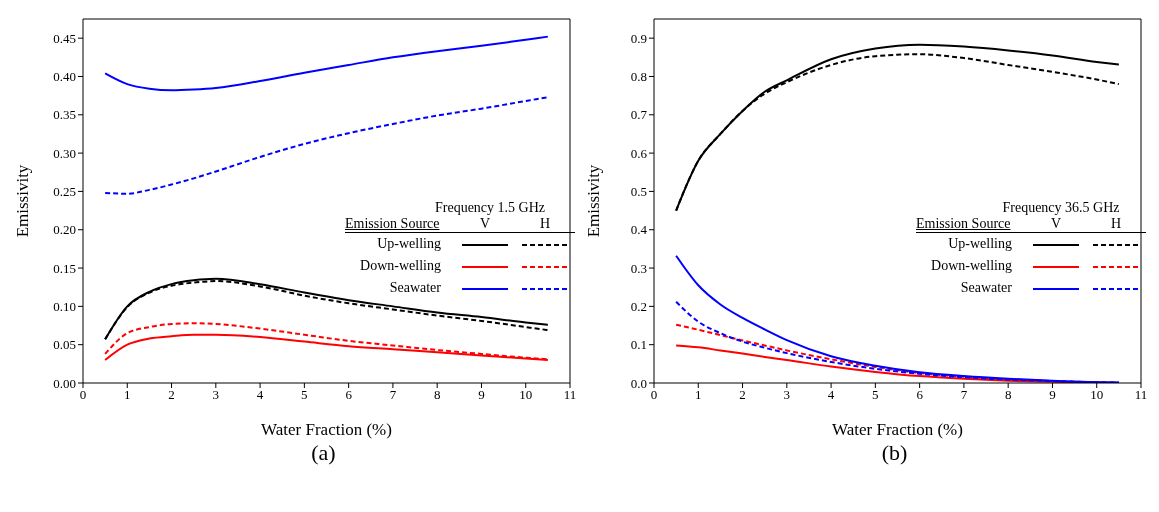  Describe the element at coordinates (638, 38) in the screenshot. I see `y-tick-label: 0.9` at that location.